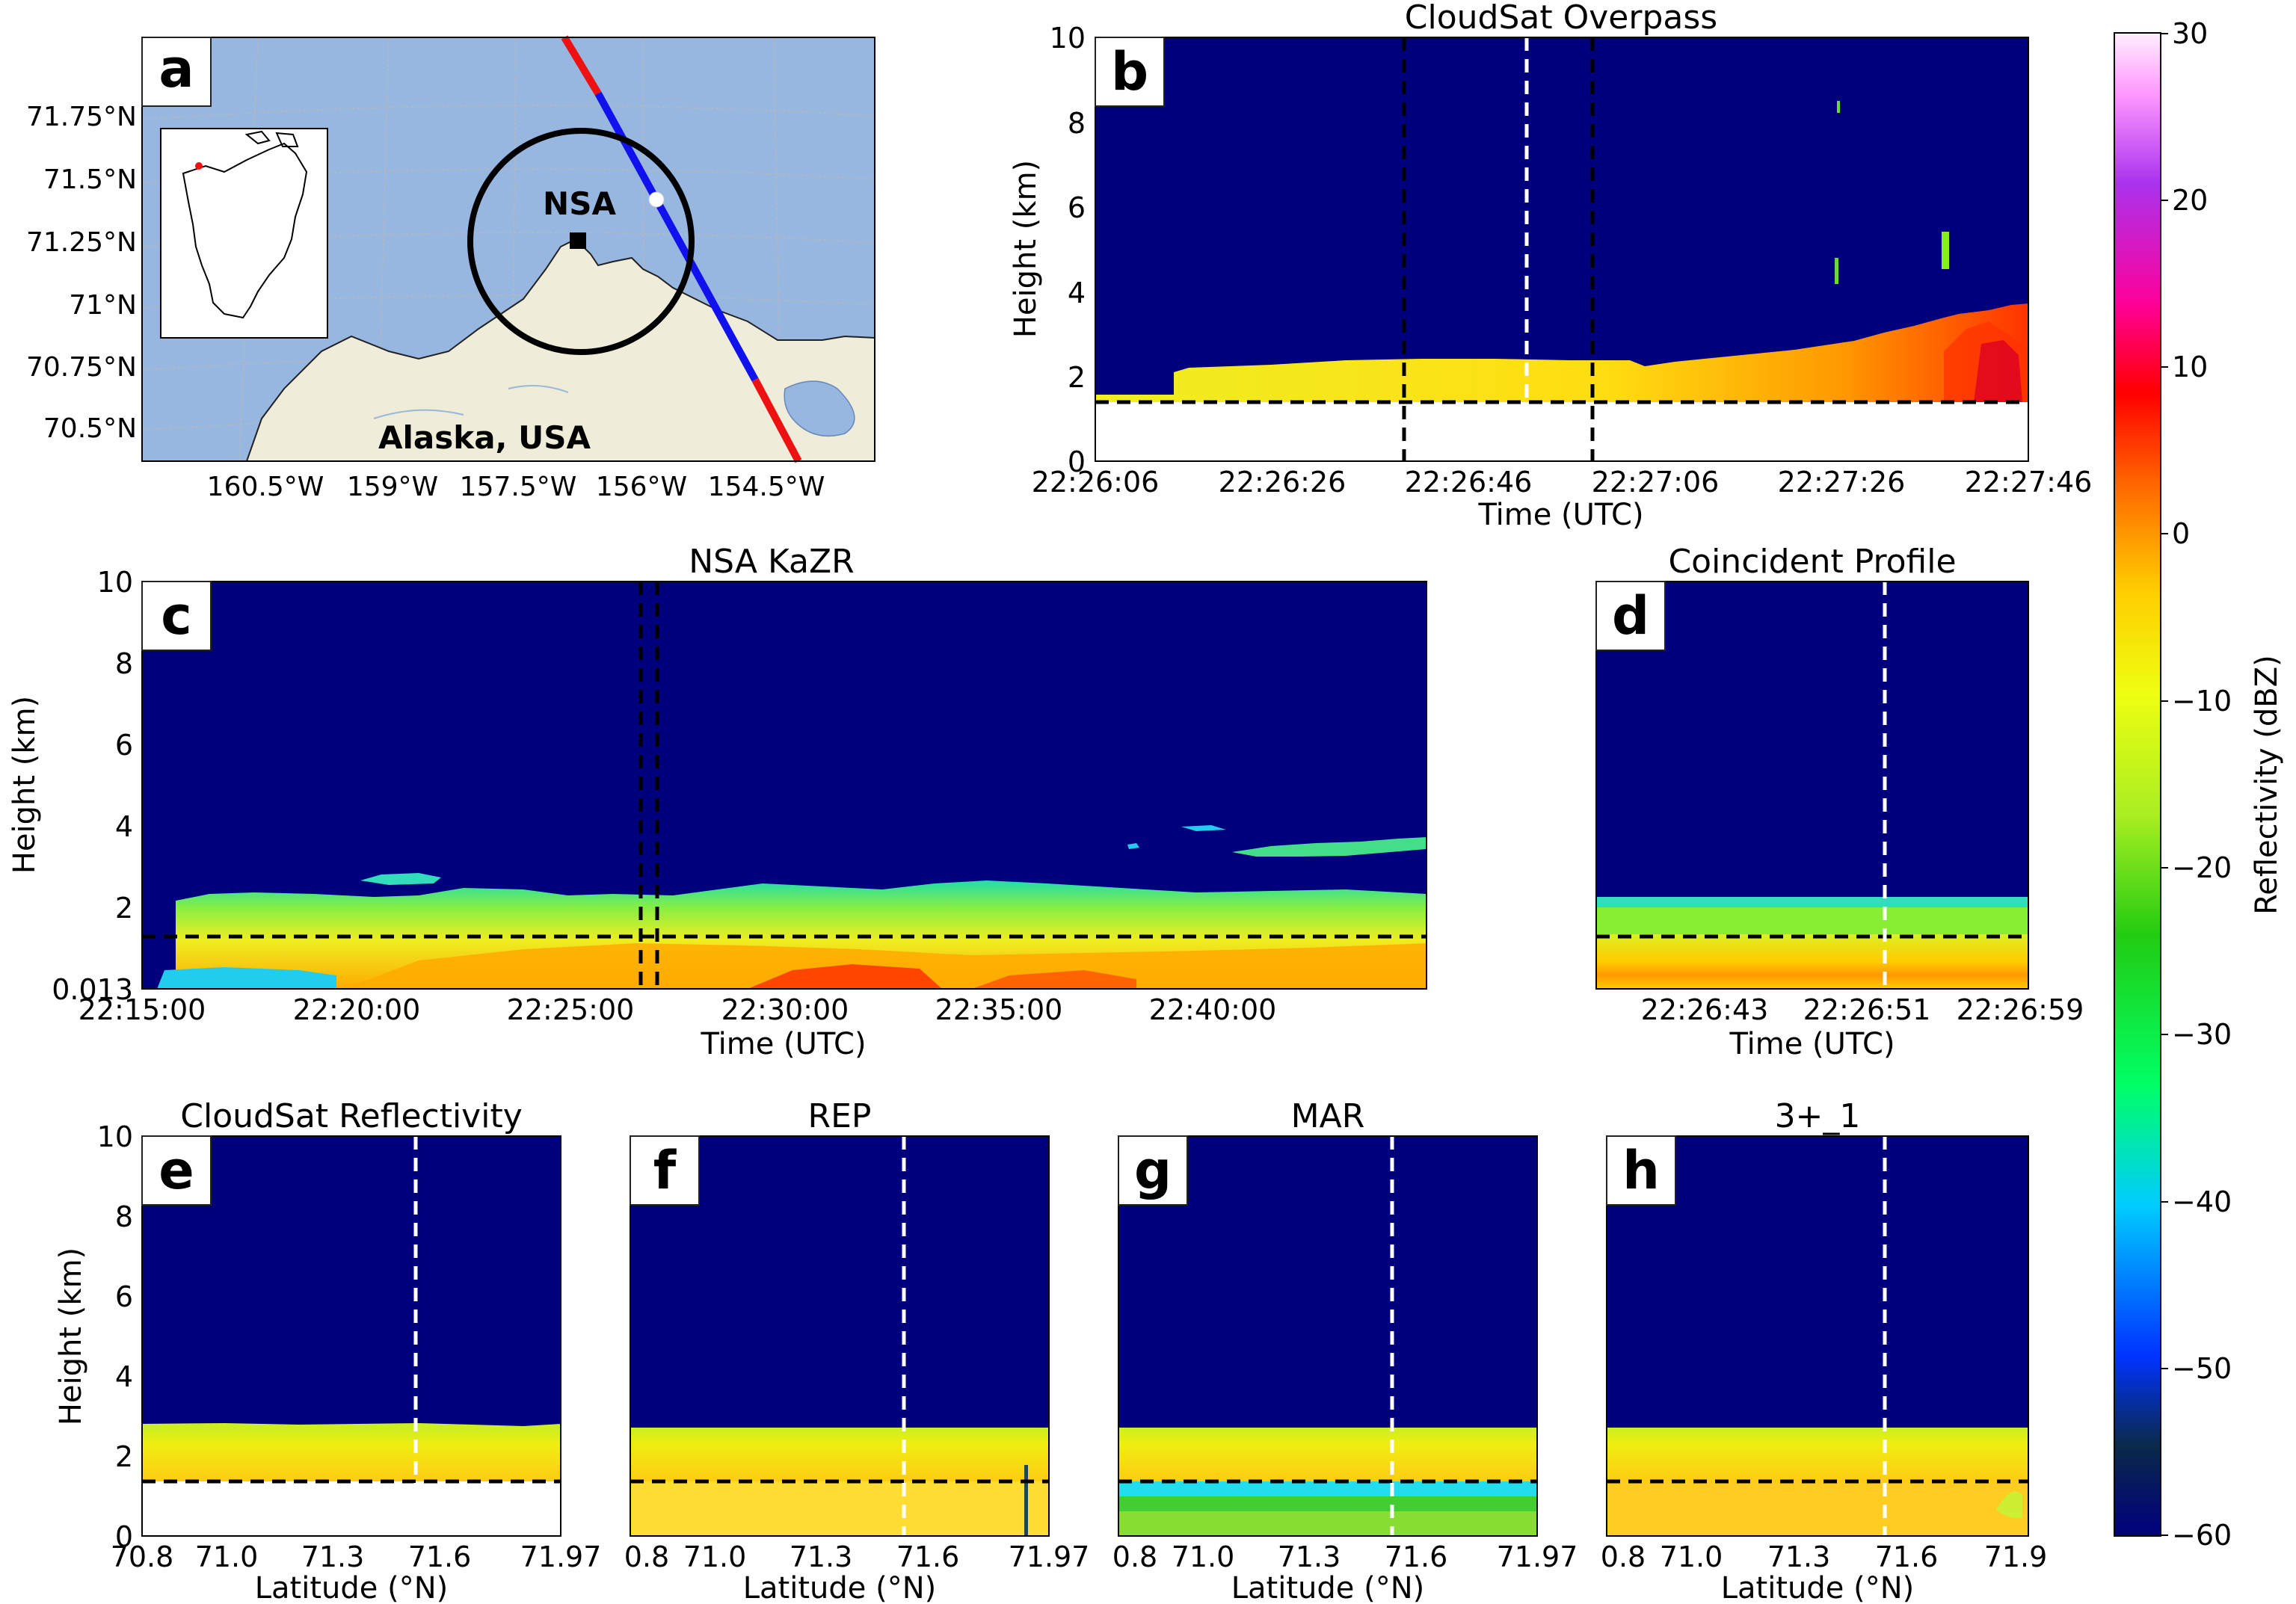  I want to click on xtick-label: 22:26:06, so click(1096, 482).